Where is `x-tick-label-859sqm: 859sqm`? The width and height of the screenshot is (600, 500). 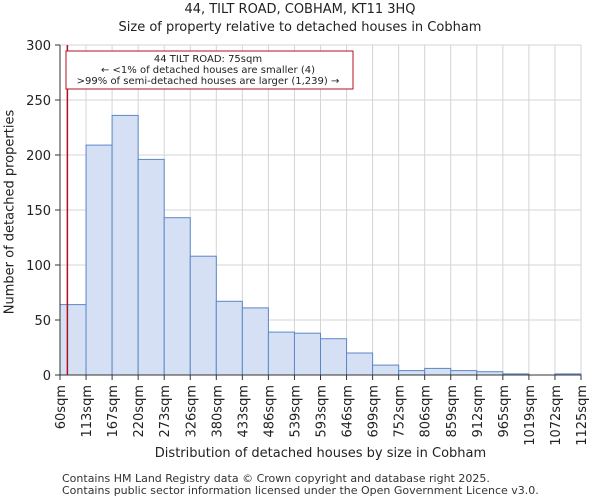
x-tick-label-859sqm: 859sqm is located at coordinates (452, 411).